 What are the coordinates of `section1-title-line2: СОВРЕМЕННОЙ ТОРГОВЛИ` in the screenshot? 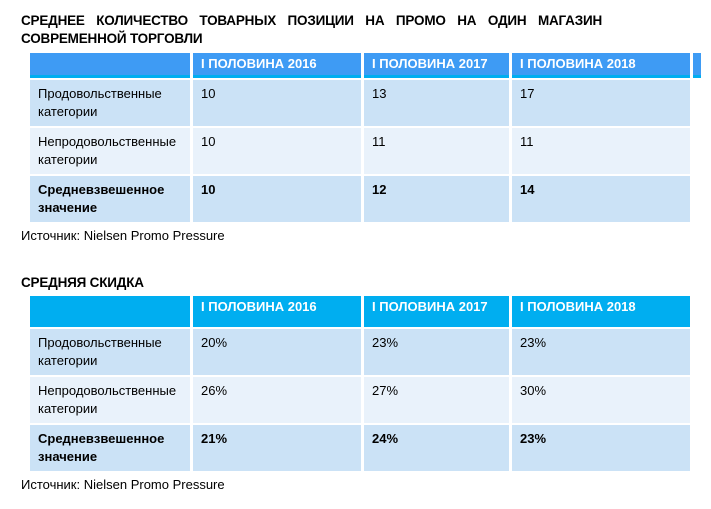 It's located at (112, 38).